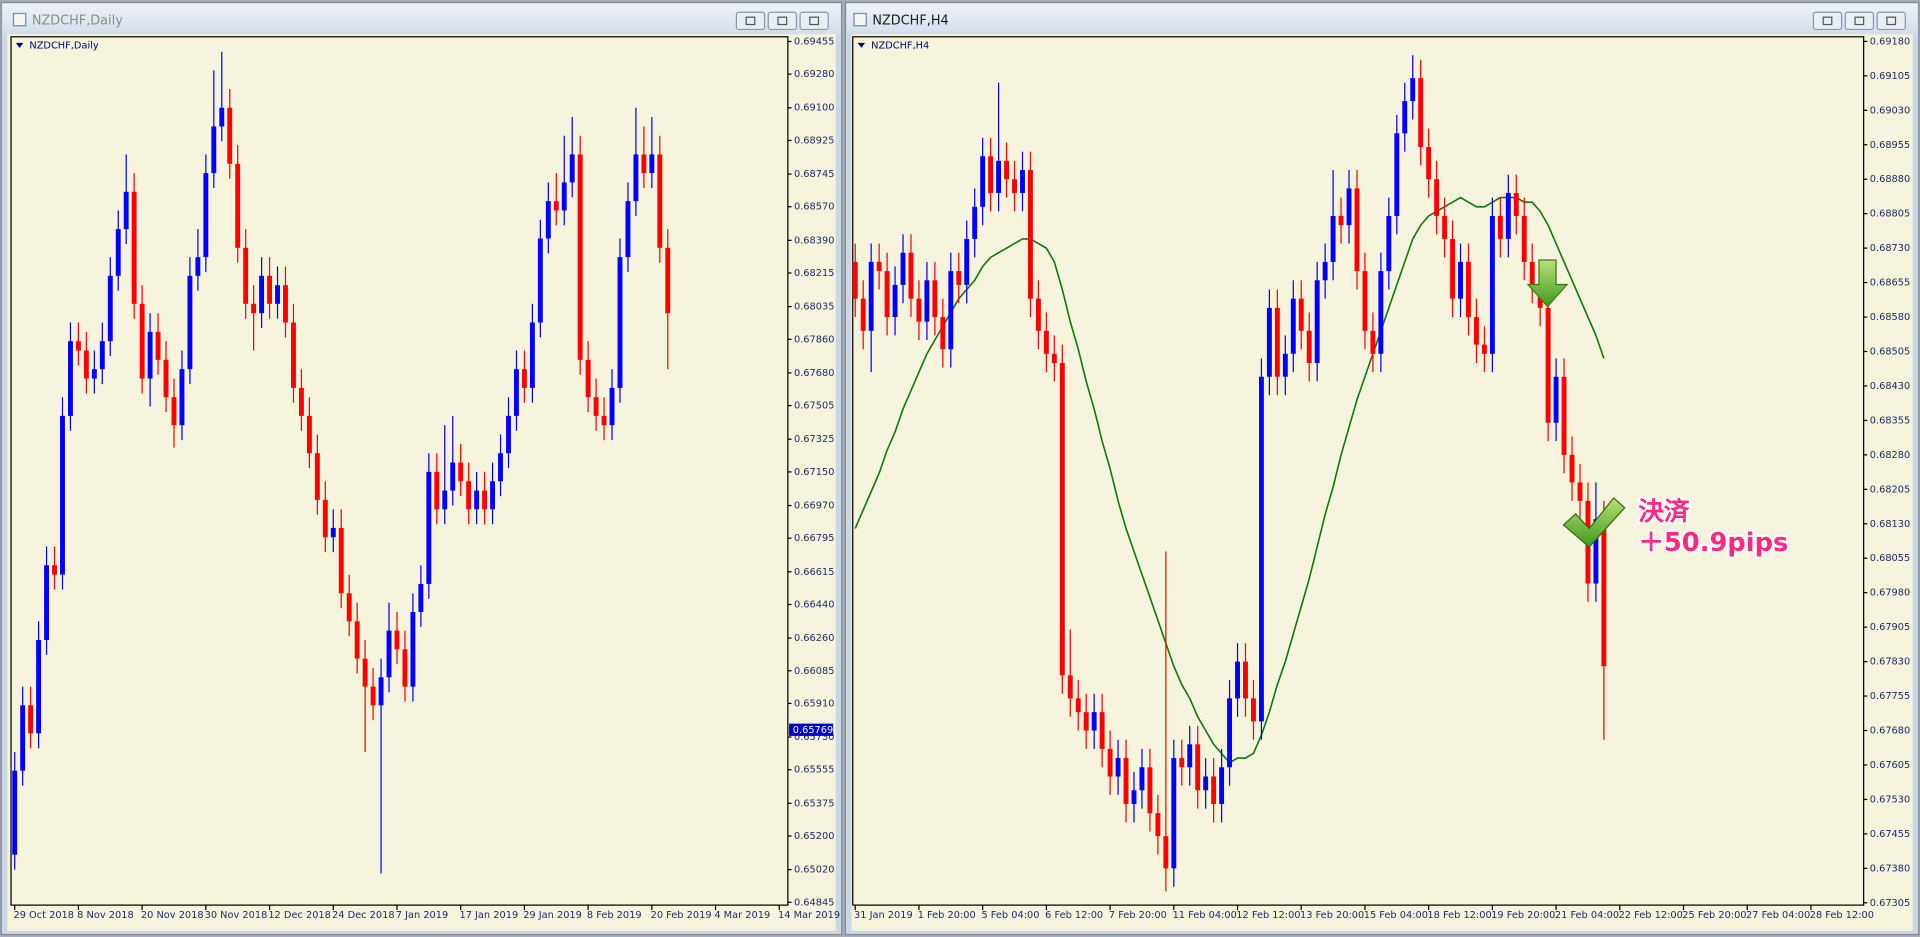  I want to click on x-tick-label: 15 Feb 04:00, so click(1396, 915).